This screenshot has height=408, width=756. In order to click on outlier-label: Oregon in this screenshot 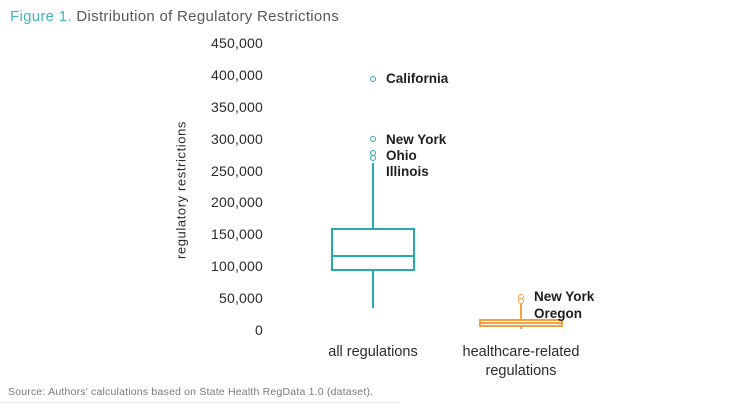, I will do `click(558, 313)`.